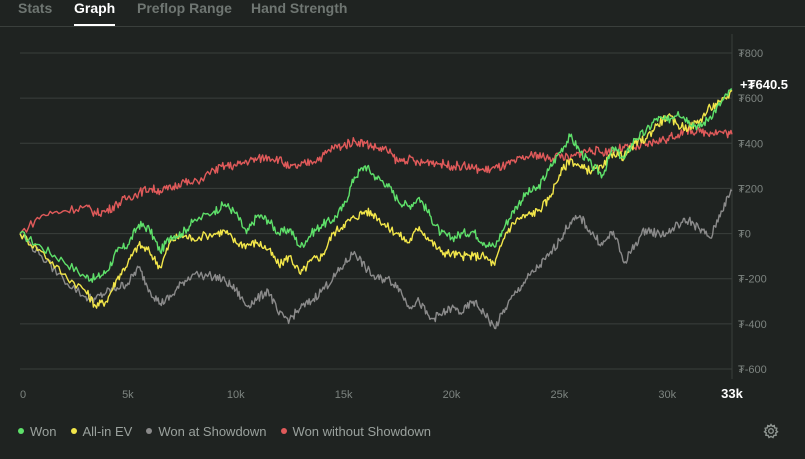  I want to click on x-tick-label: 5k, so click(128, 395).